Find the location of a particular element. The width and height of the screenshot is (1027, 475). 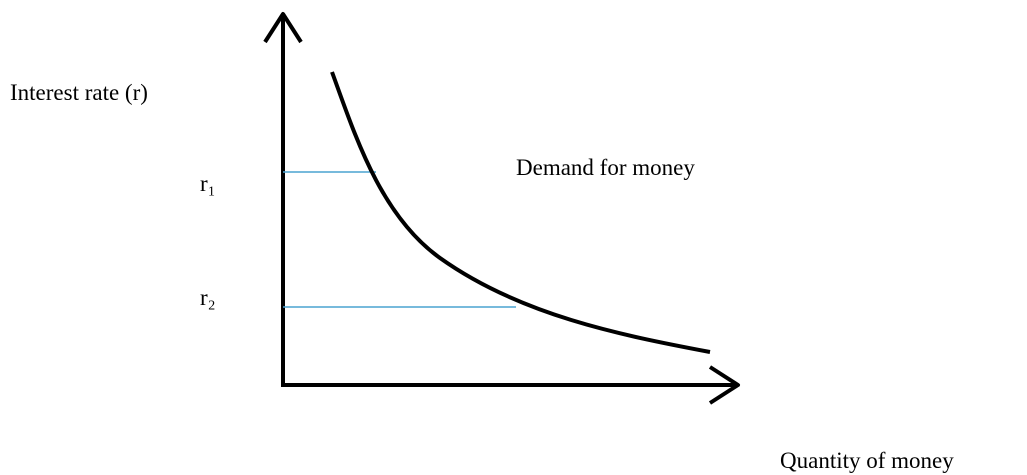

level-label: r₁ is located at coordinates (208, 183).